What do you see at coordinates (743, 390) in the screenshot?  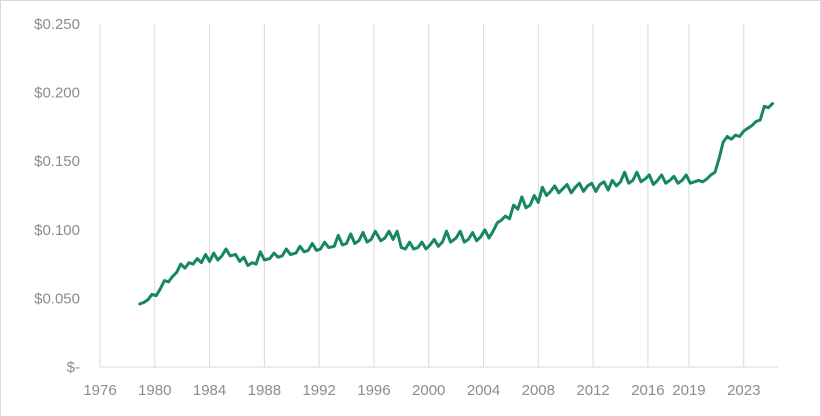 I see `x-tick-label: 2023` at bounding box center [743, 390].